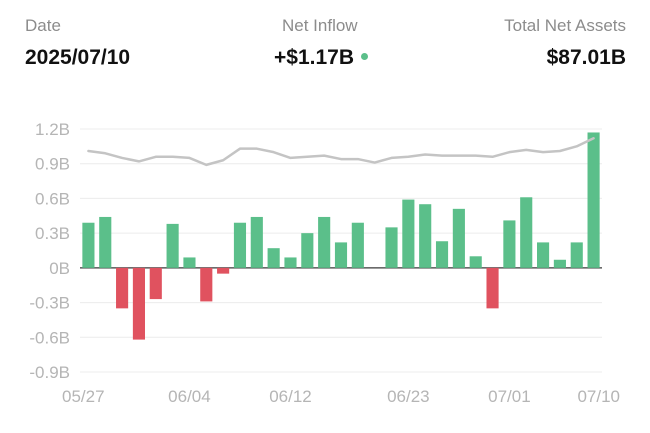  I want to click on x-axis-labels: 05/27 06/04 06/12 06/23 07/01 07/10, so click(341, 396).